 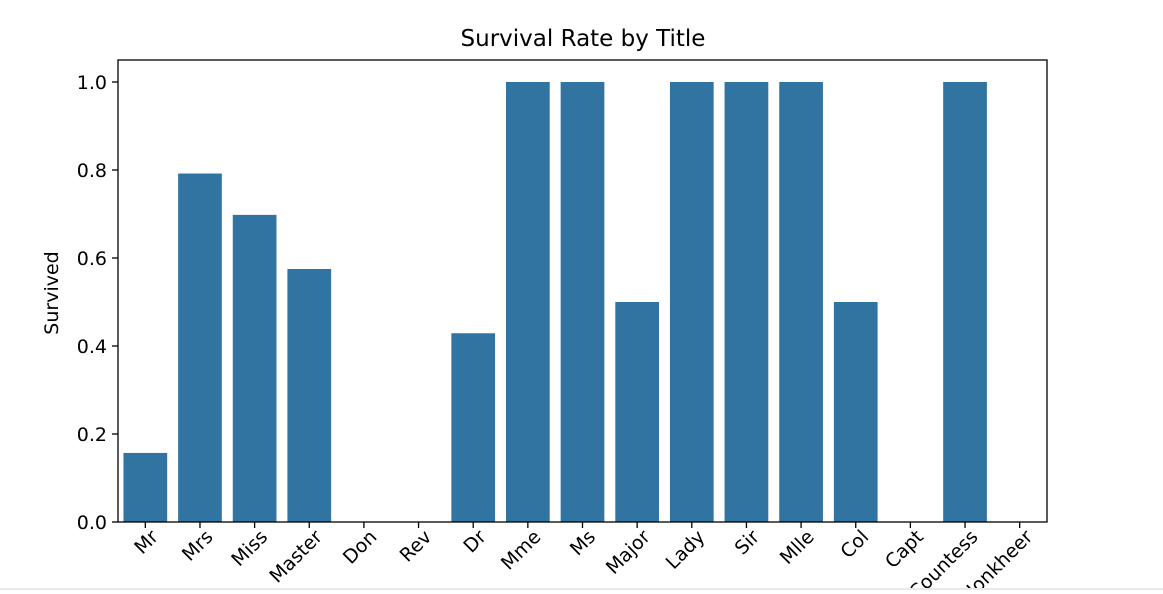 What do you see at coordinates (583, 39) in the screenshot?
I see `chart-title: Survival Rate by Title` at bounding box center [583, 39].